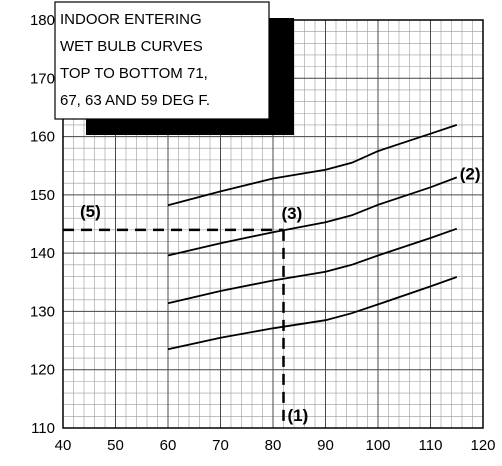  What do you see at coordinates (115, 445) in the screenshot?
I see `x-tick-label: 50` at bounding box center [115, 445].